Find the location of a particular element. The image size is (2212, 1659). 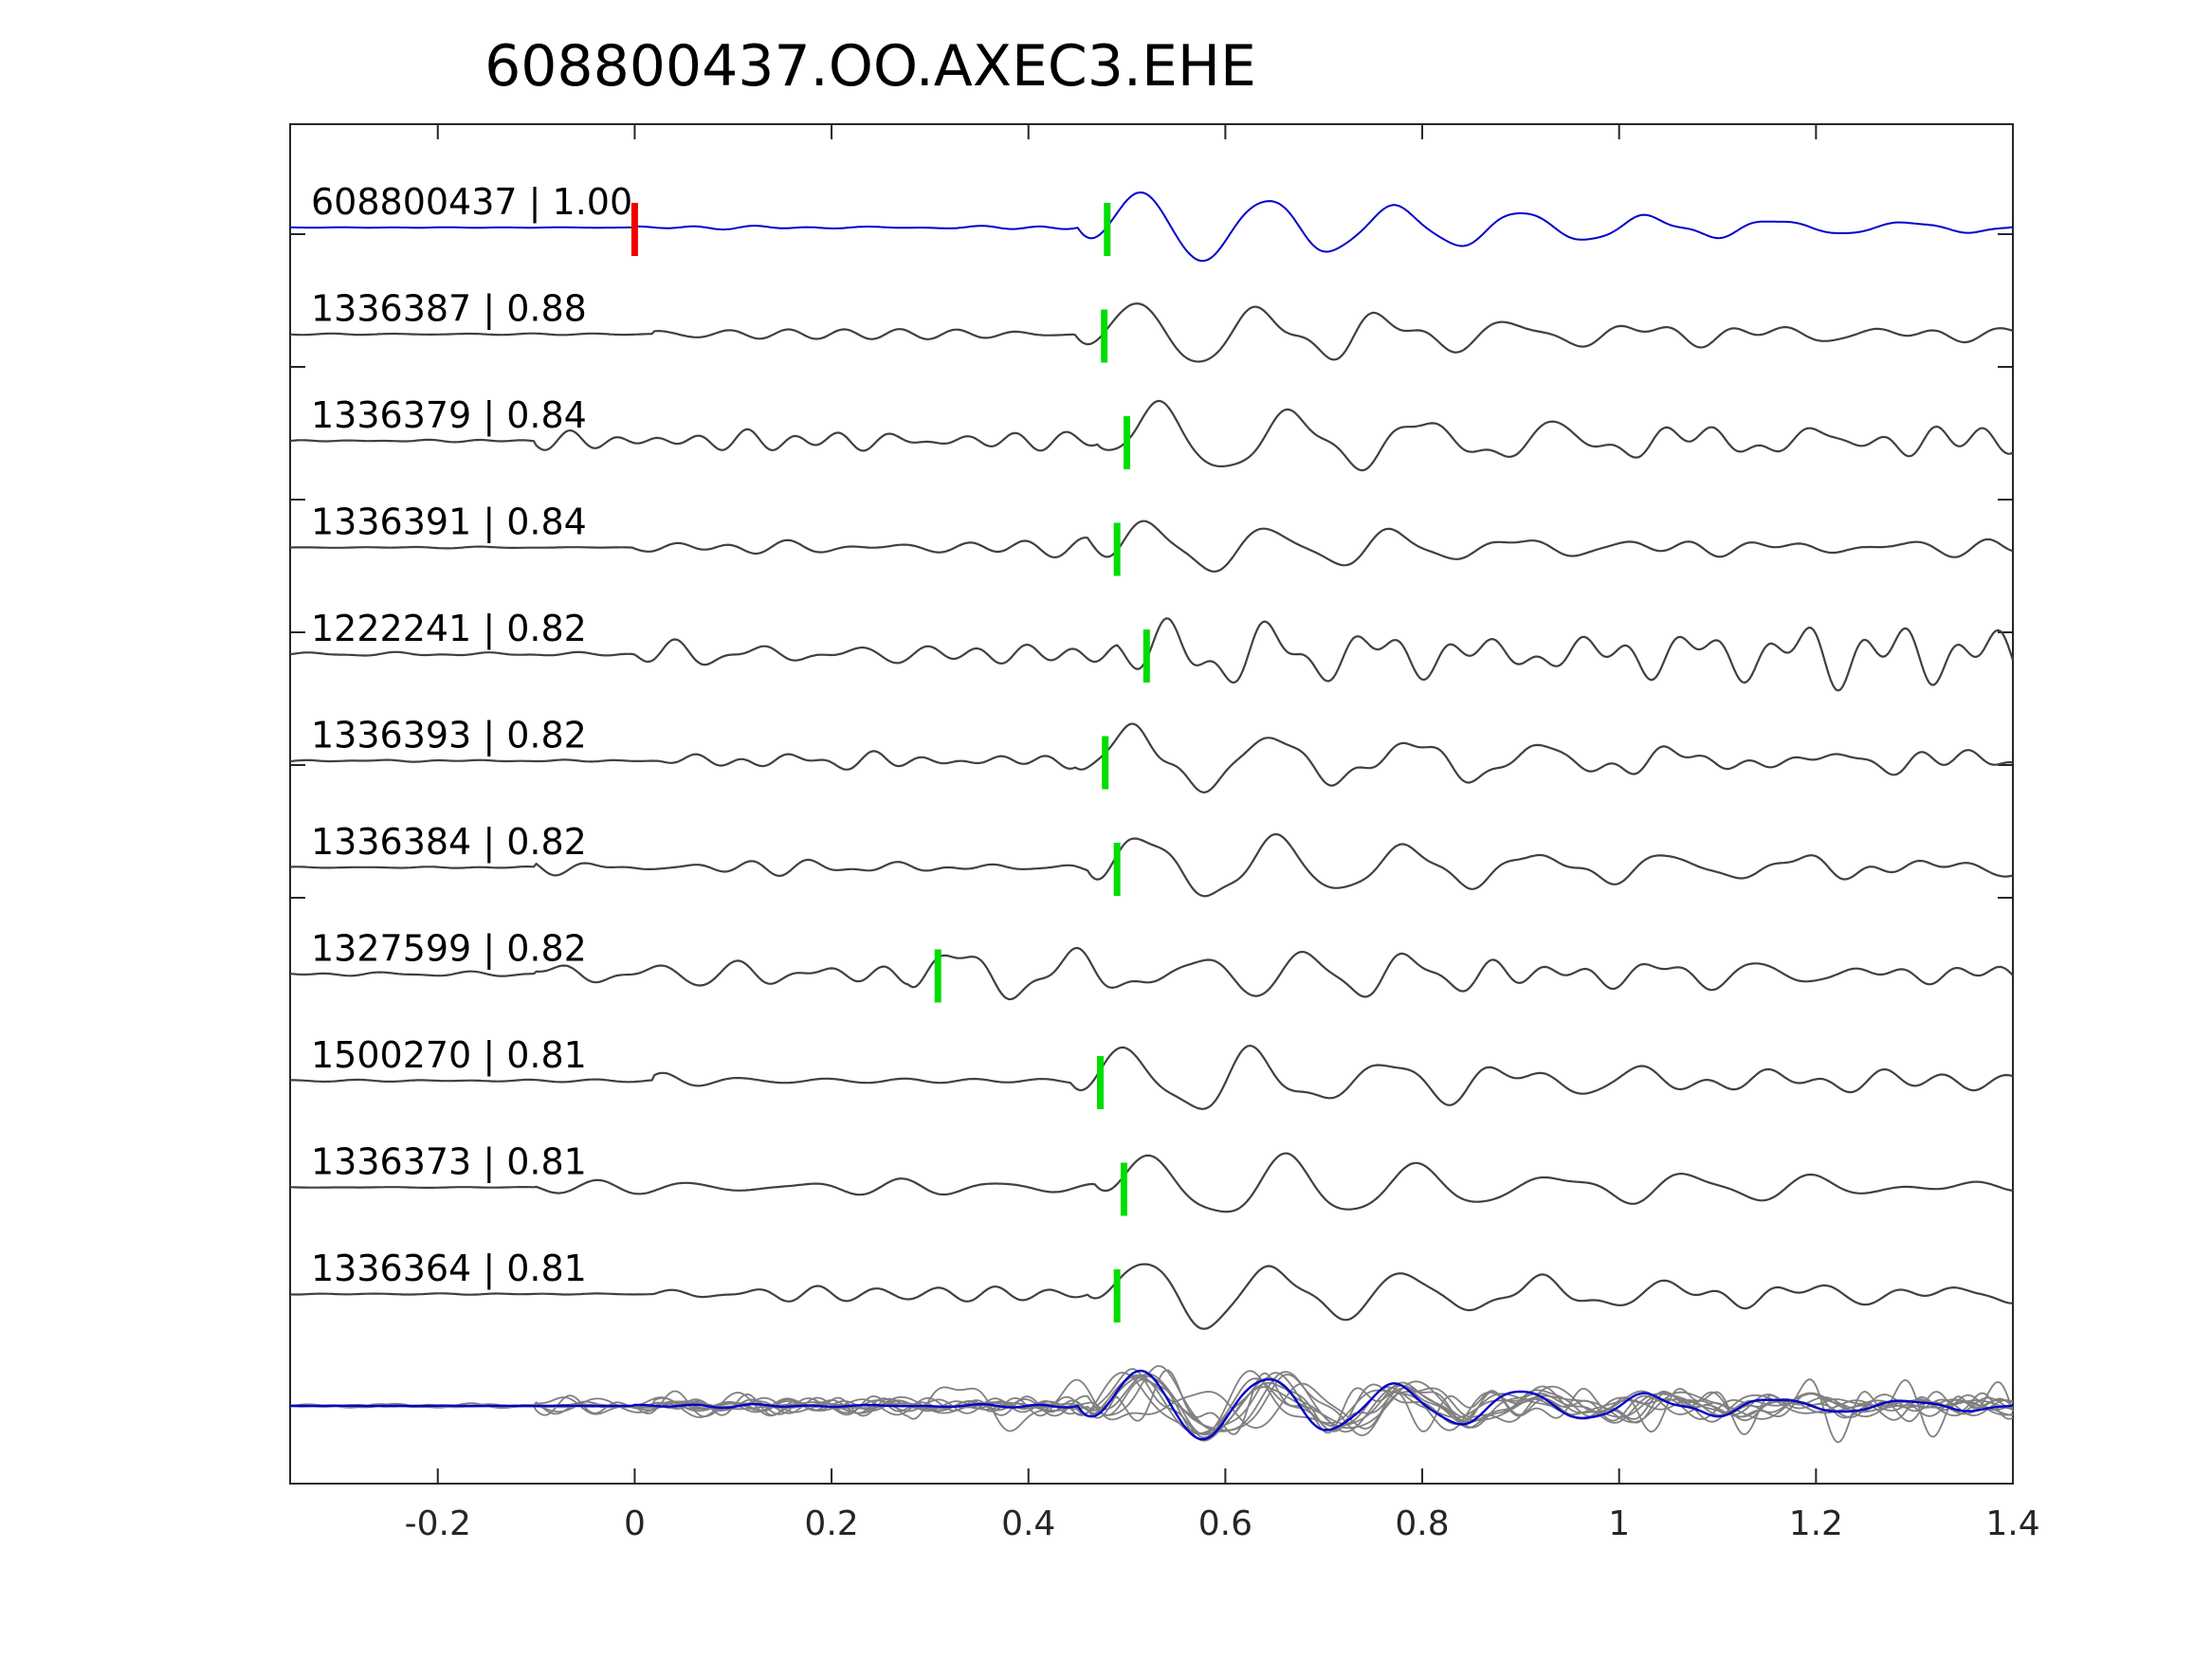

trace-label: 1327599 | 0.82 is located at coordinates (449, 949).